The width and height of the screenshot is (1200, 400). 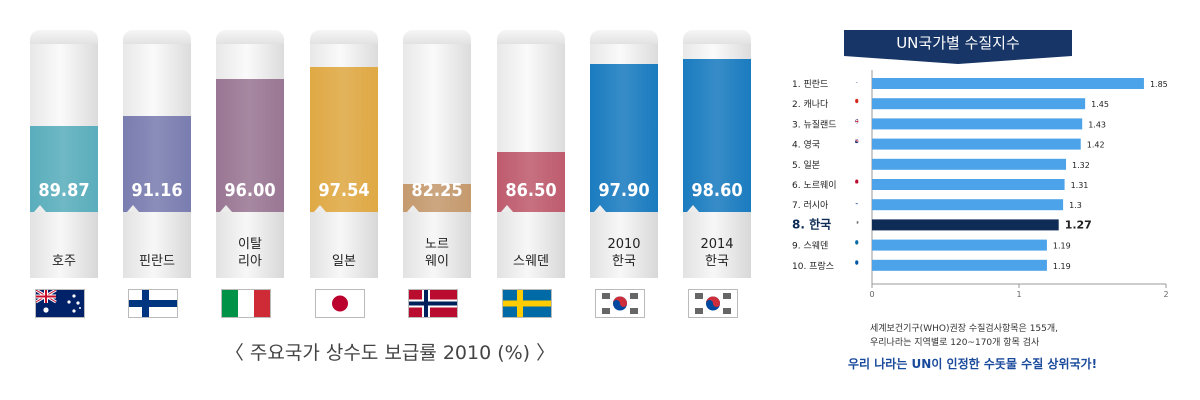 What do you see at coordinates (810, 246) in the screenshot?
I see `bar-category-label: 9. 스웨덴` at bounding box center [810, 246].